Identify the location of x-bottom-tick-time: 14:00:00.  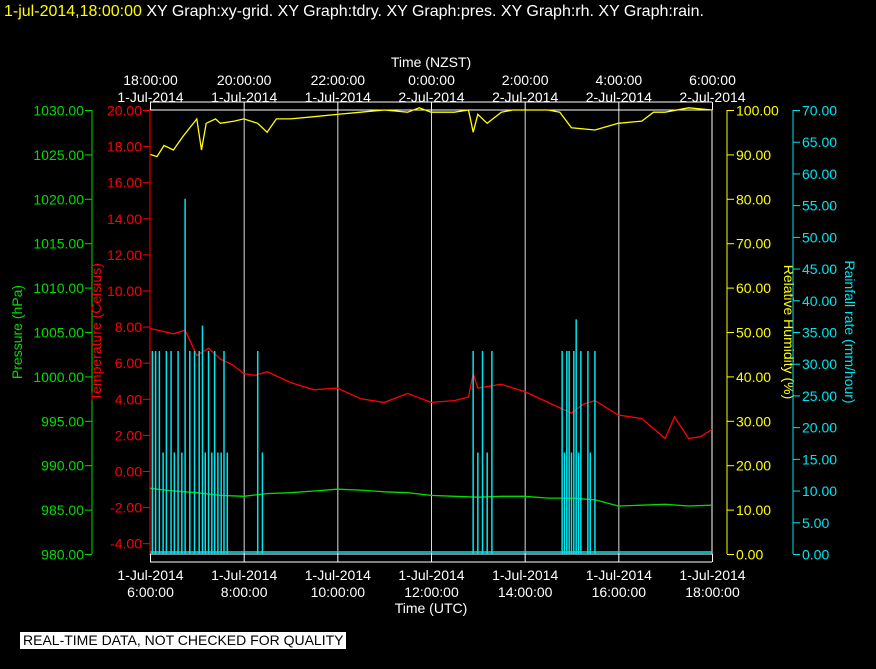
(525, 592).